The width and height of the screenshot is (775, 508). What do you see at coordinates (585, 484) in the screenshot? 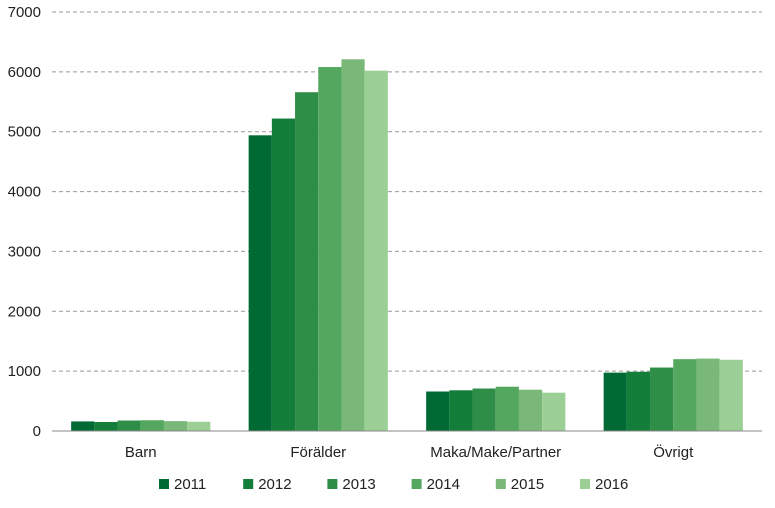
I see `legend-swatch-2016` at bounding box center [585, 484].